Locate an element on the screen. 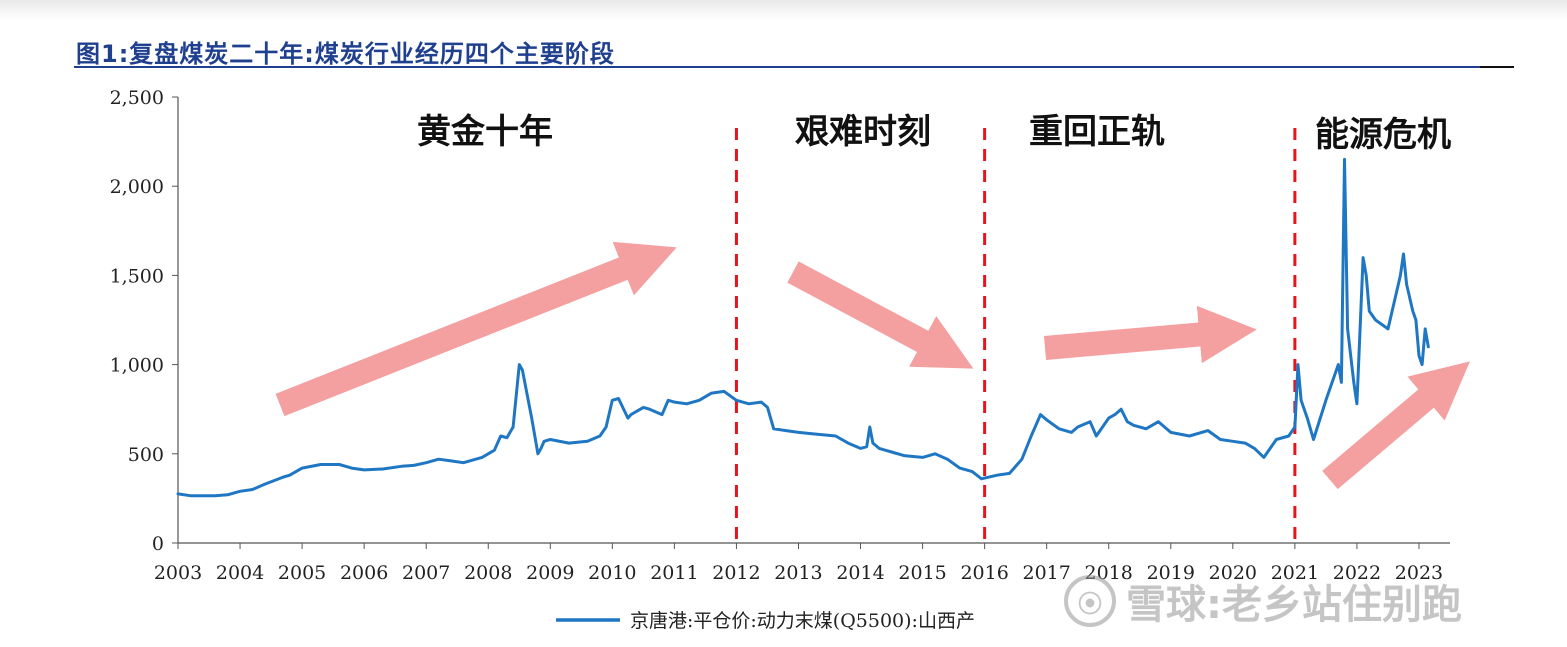 The width and height of the screenshot is (1567, 647). watermark-text: 雪球:老乡站住别跑 is located at coordinates (1294, 605).